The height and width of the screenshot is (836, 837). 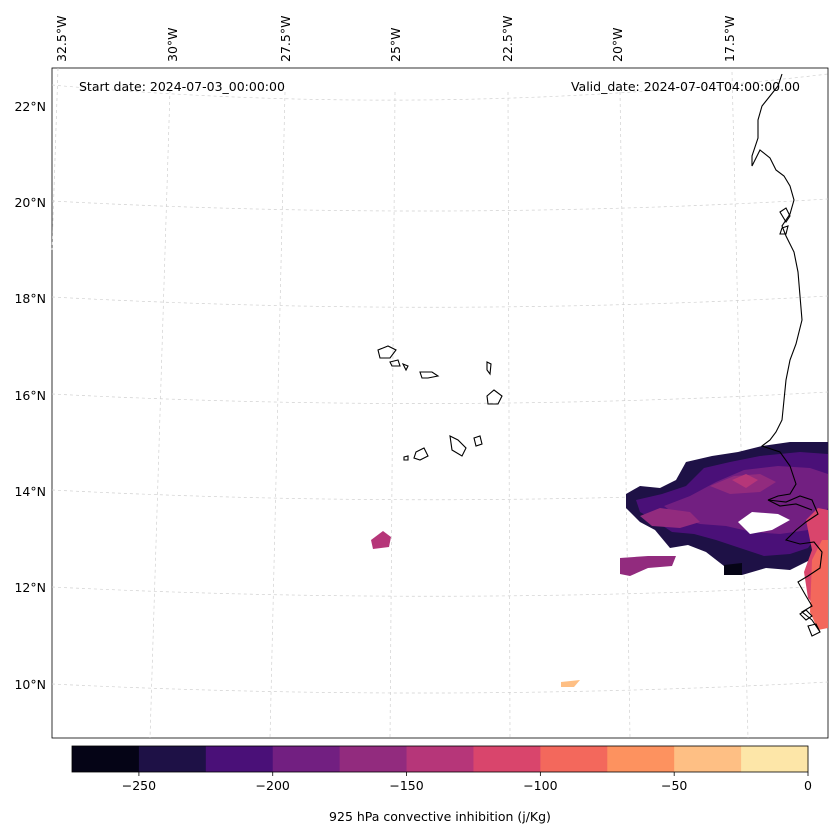 What do you see at coordinates (808, 785) in the screenshot?
I see `colorbar-tick-label: 0` at bounding box center [808, 785].